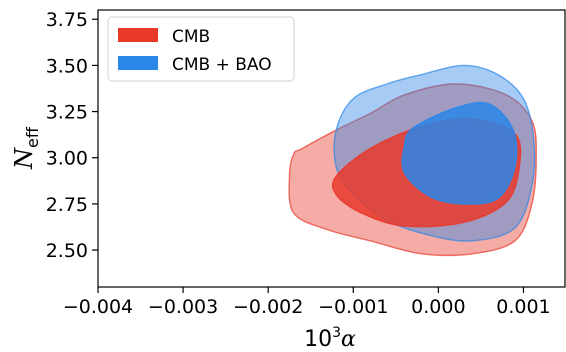  Describe the element at coordinates (72, 135) in the screenshot. I see `y-axis: 2.50 2.75 3.00 3.25 3.50 3.75` at that location.